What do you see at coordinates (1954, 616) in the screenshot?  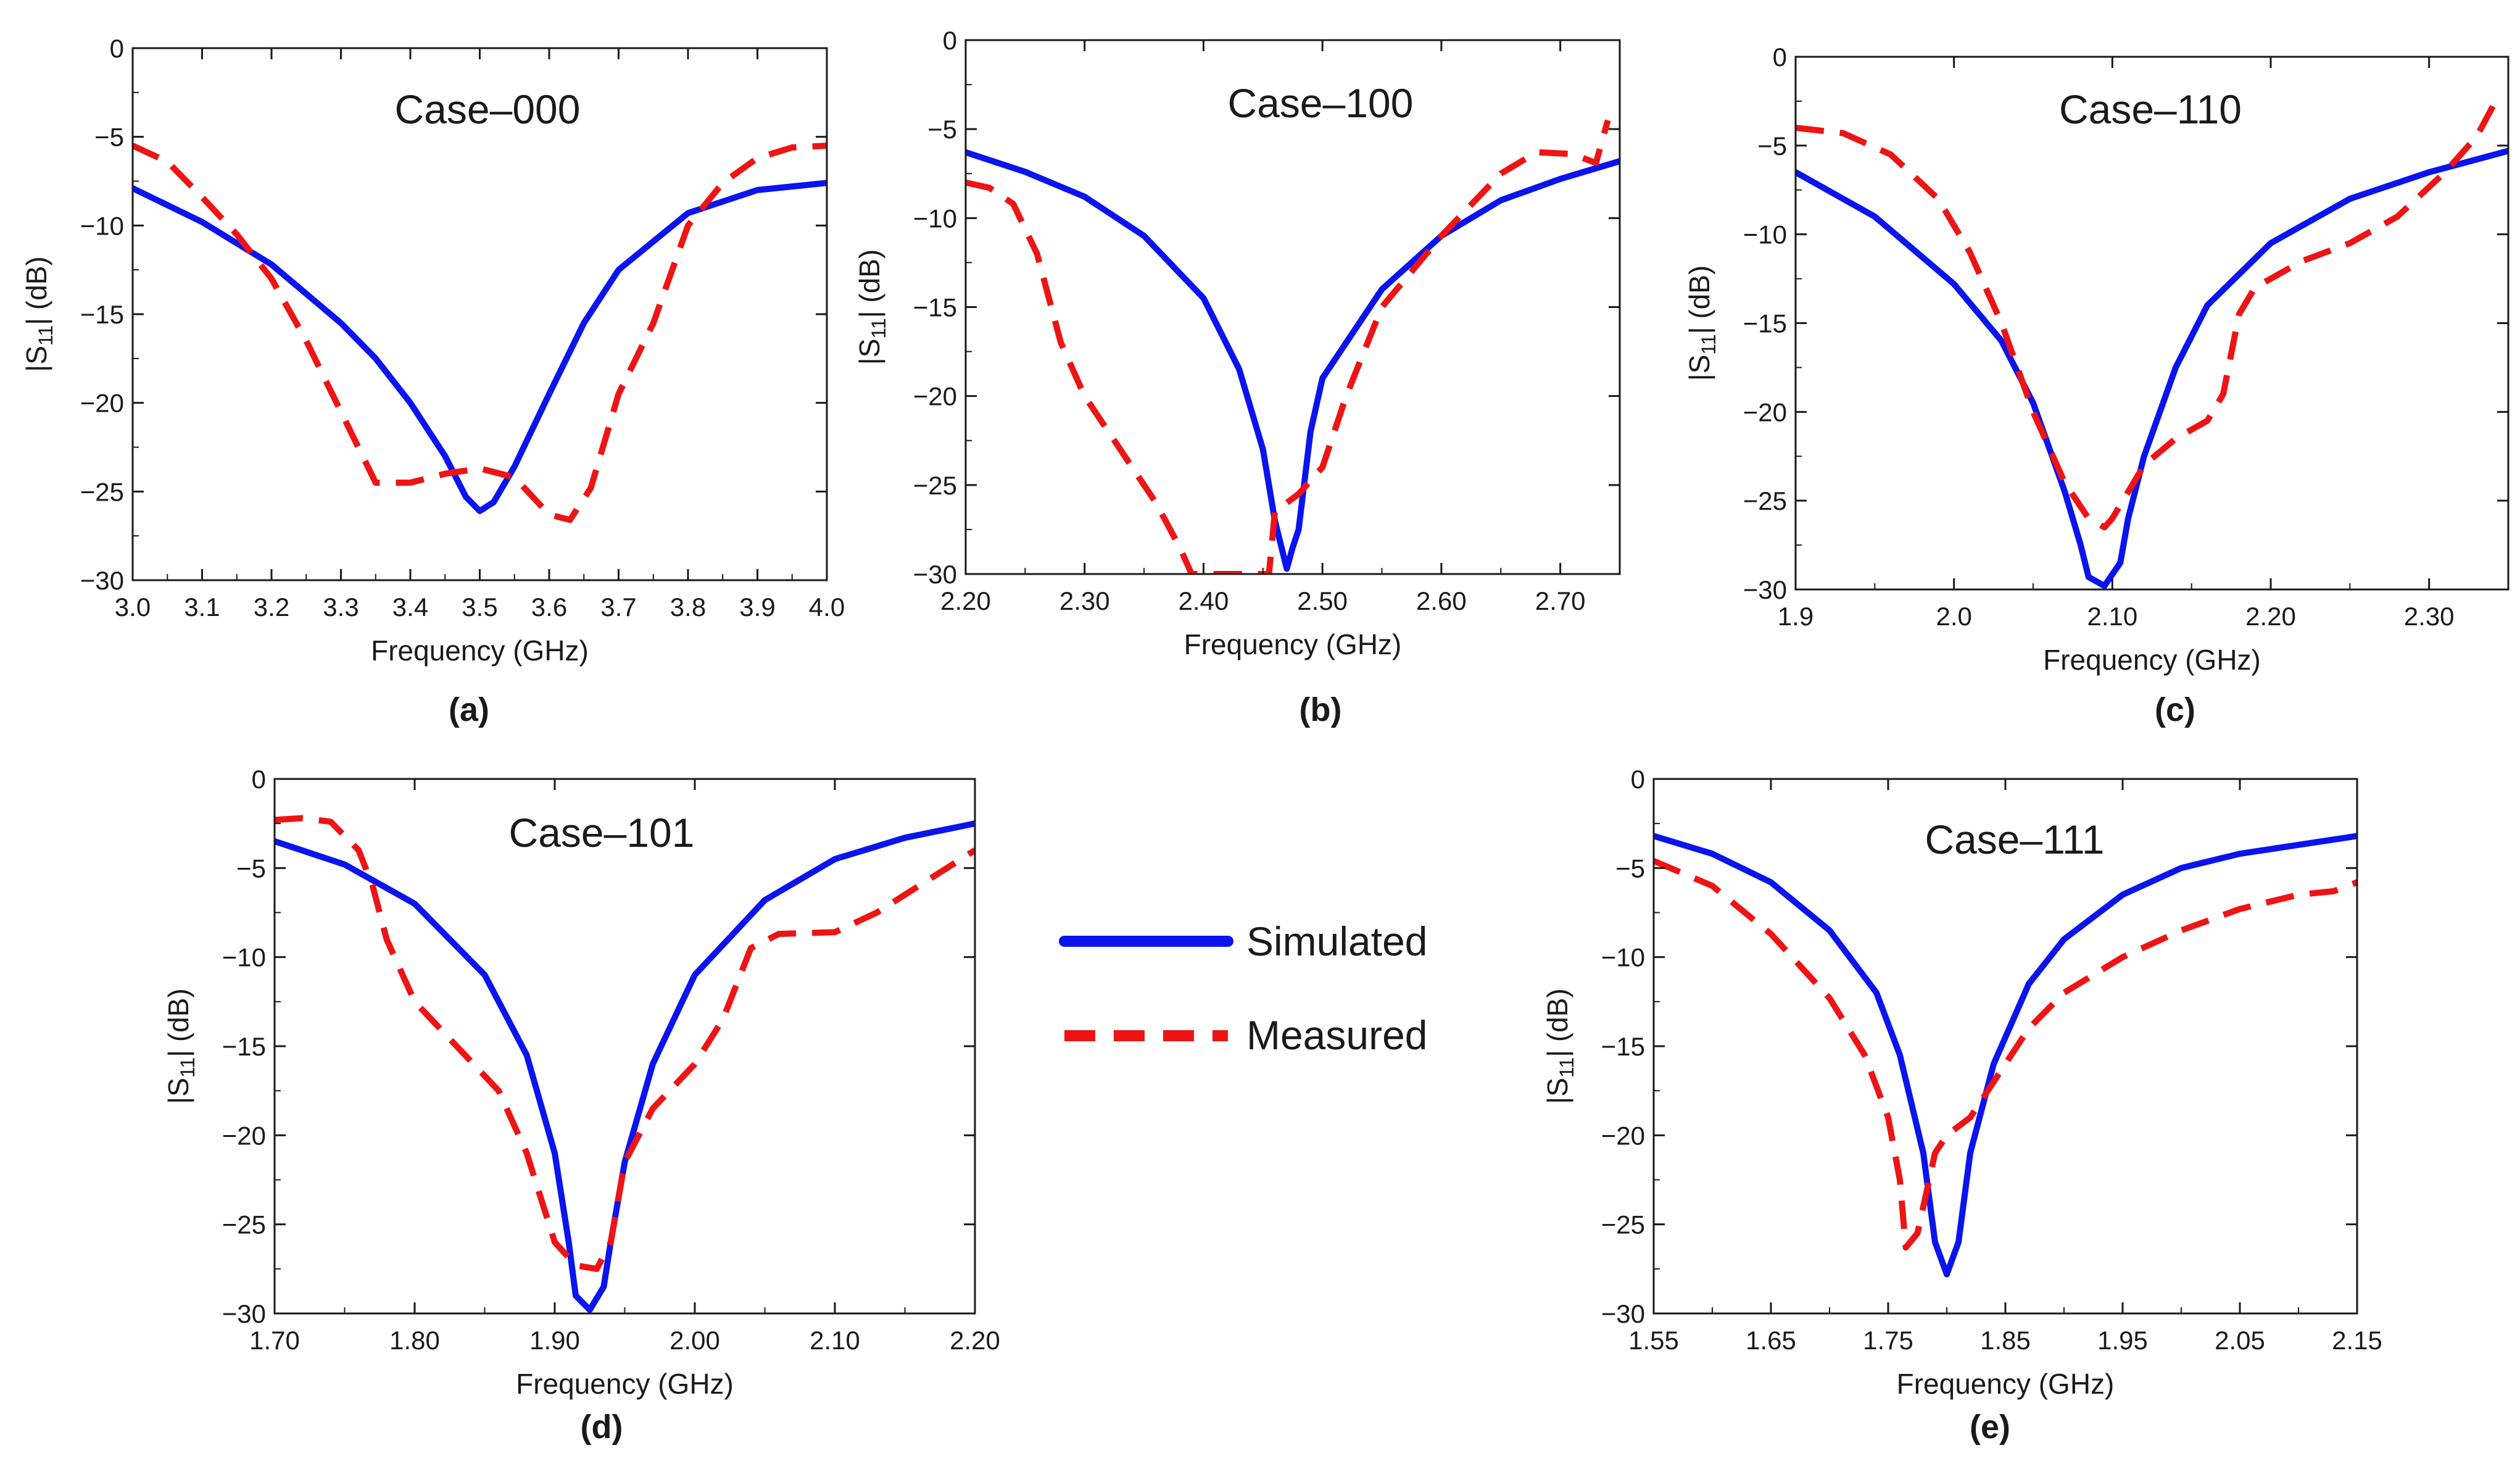 I see `x-tick-label: 2.0` at bounding box center [1954, 616].